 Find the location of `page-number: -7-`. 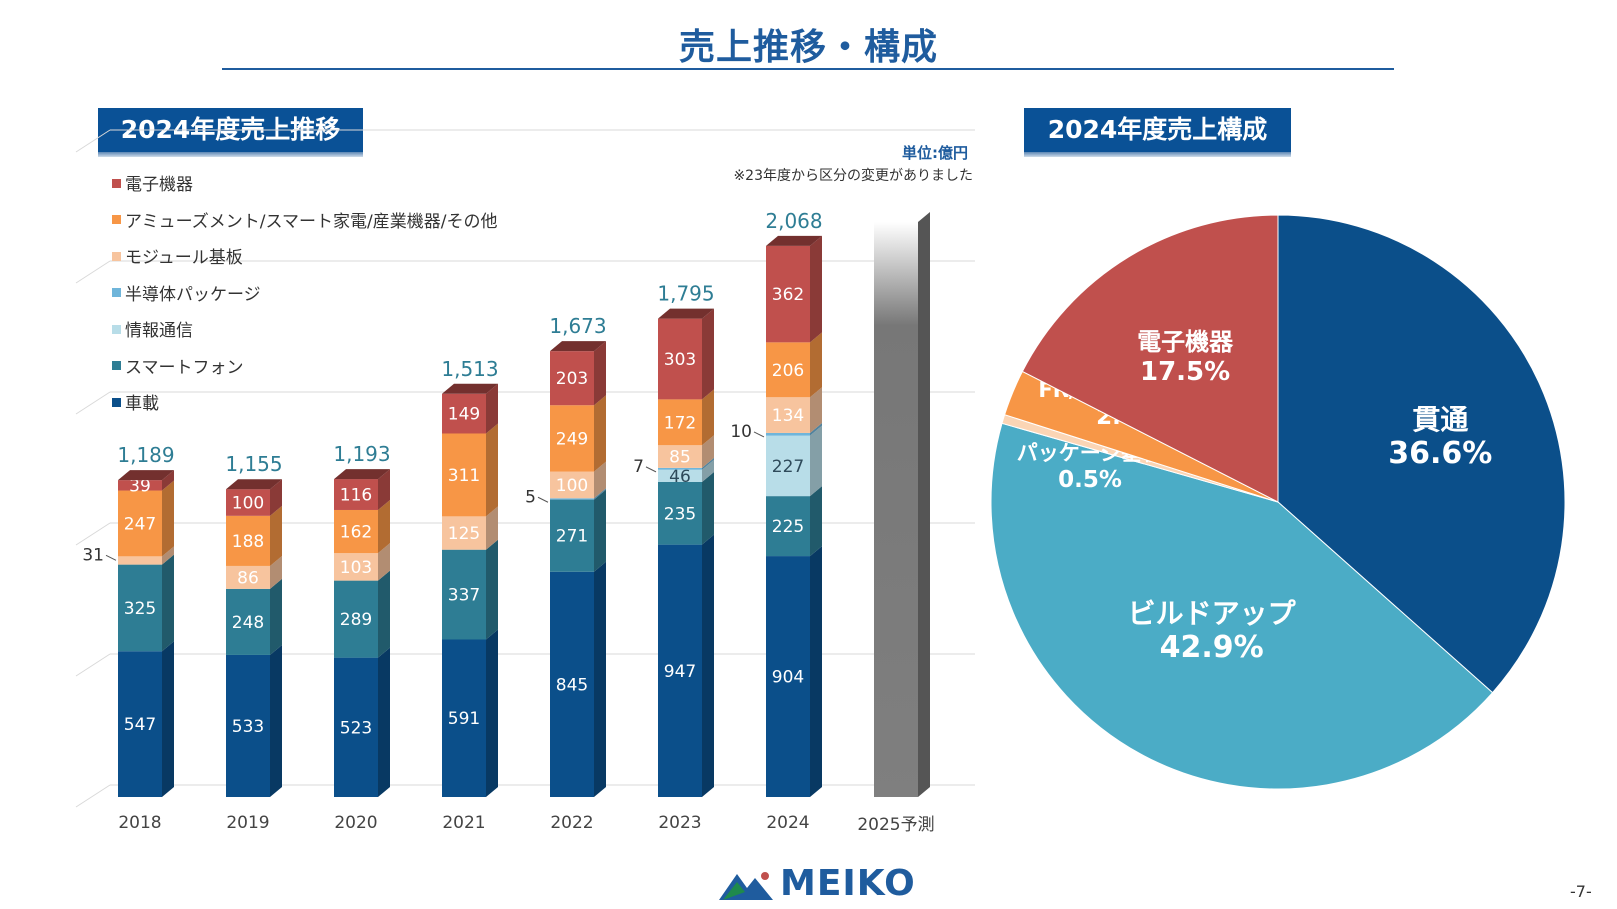

page-number: -7- is located at coordinates (1581, 891).